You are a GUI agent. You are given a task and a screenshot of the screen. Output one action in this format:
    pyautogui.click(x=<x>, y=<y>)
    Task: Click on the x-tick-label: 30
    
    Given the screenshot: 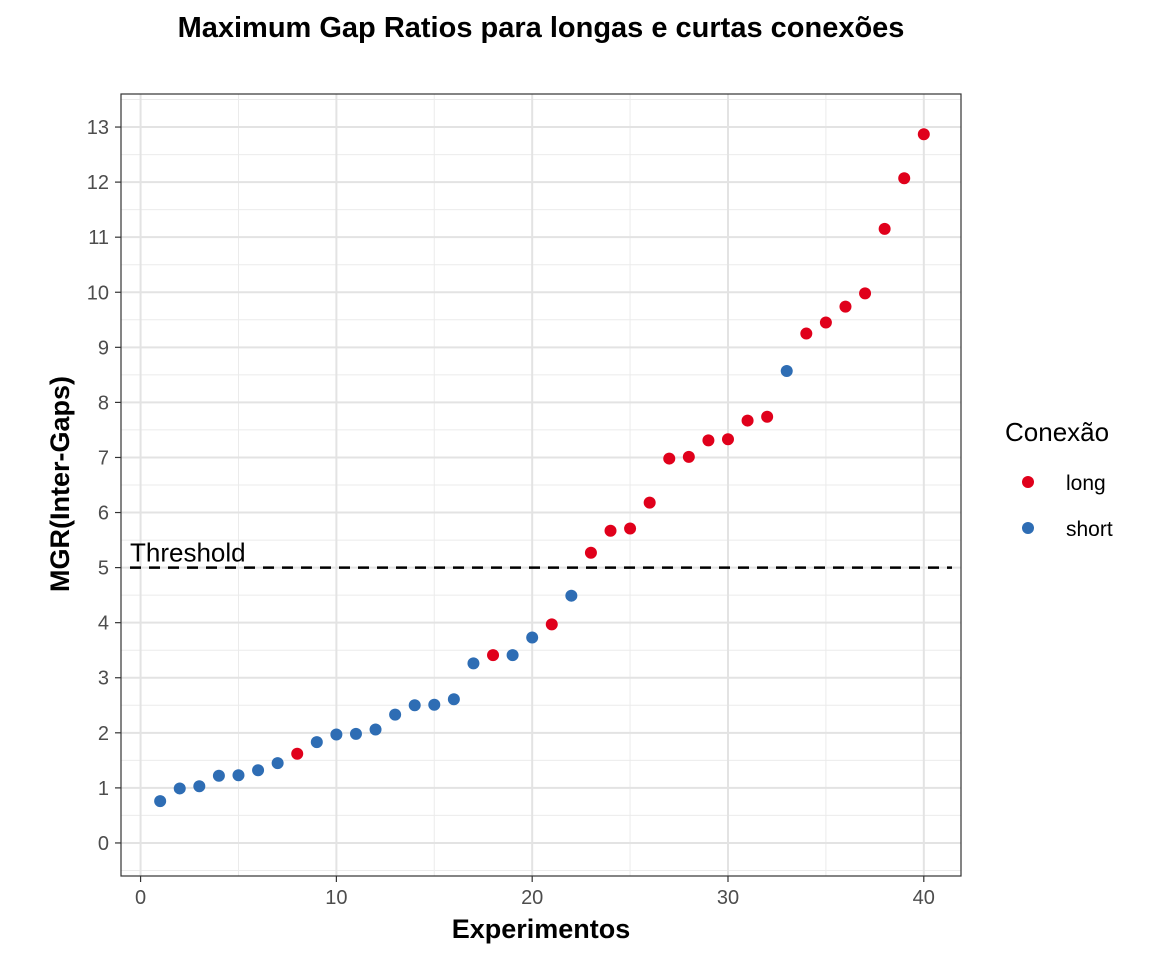 What is the action you would take?
    pyautogui.click(x=728, y=898)
    